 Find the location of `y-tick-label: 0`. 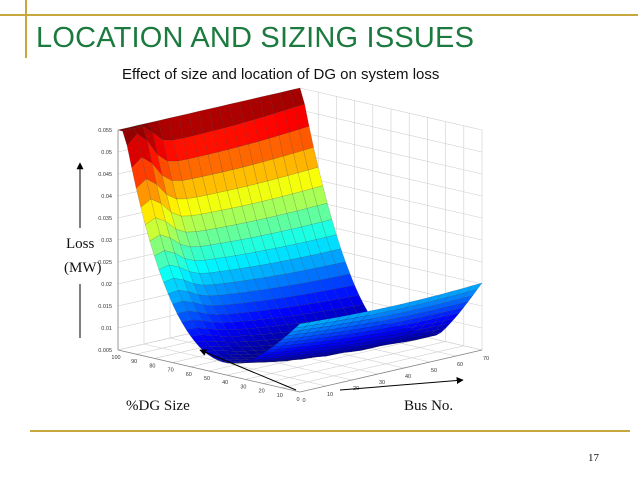

y-tick-label: 0 is located at coordinates (303, 401).